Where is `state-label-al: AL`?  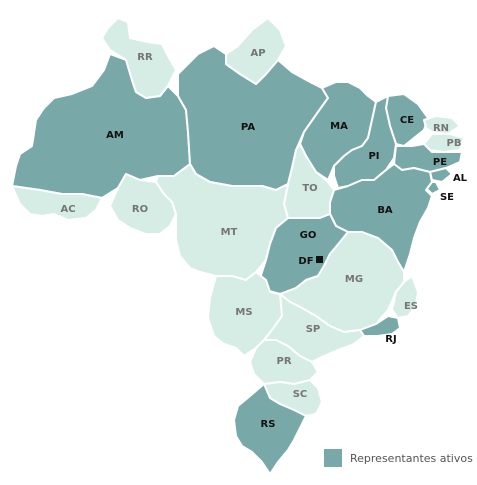 state-label-al: AL is located at coordinates (460, 178).